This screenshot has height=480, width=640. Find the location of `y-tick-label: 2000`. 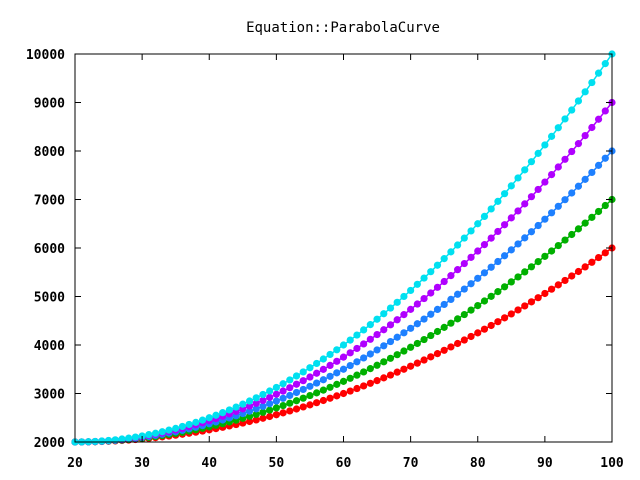

y-tick-label: 2000 is located at coordinates (49, 443).